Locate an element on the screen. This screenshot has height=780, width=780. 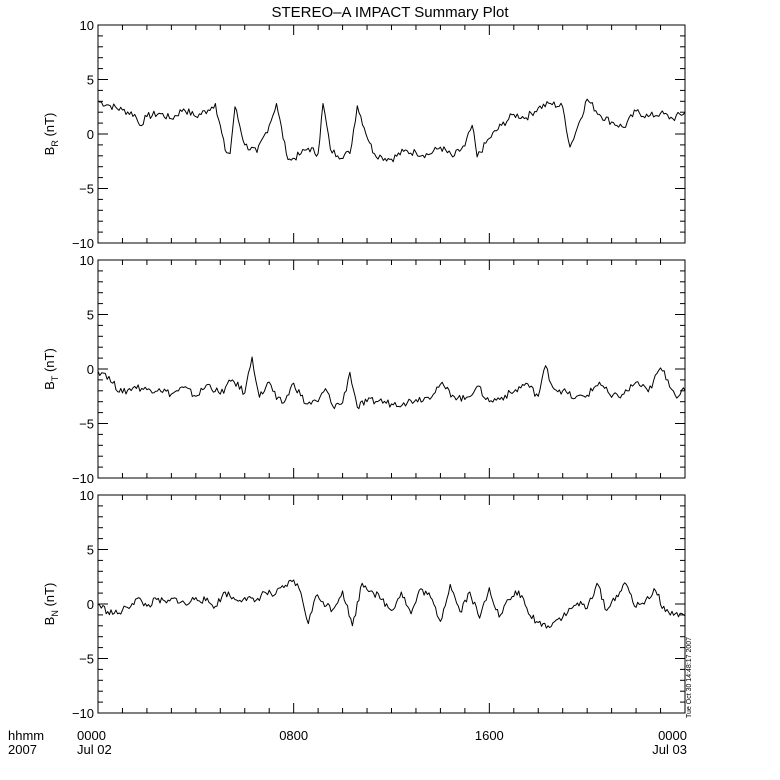
y-axis-label: BT (nT) is located at coordinates (51, 369).